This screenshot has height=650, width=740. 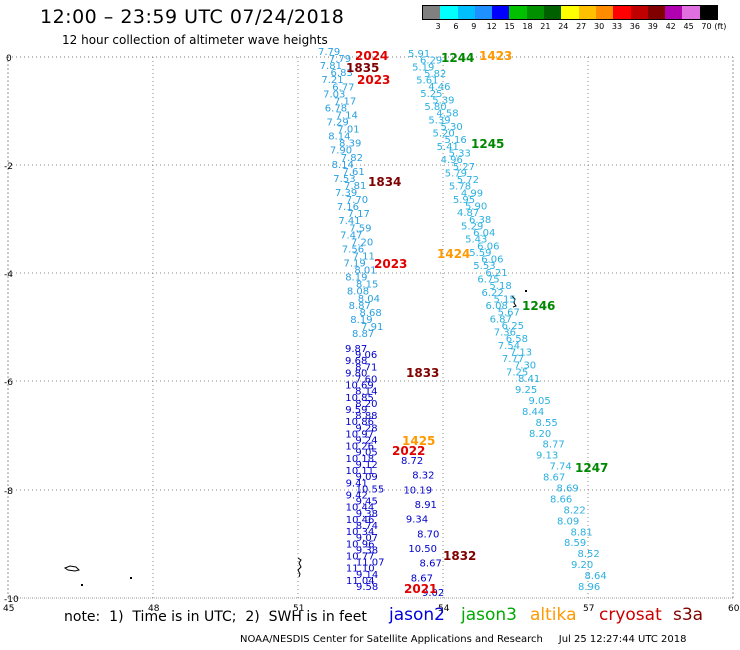 I want to click on swh-value: 8.39, so click(x=350, y=144).